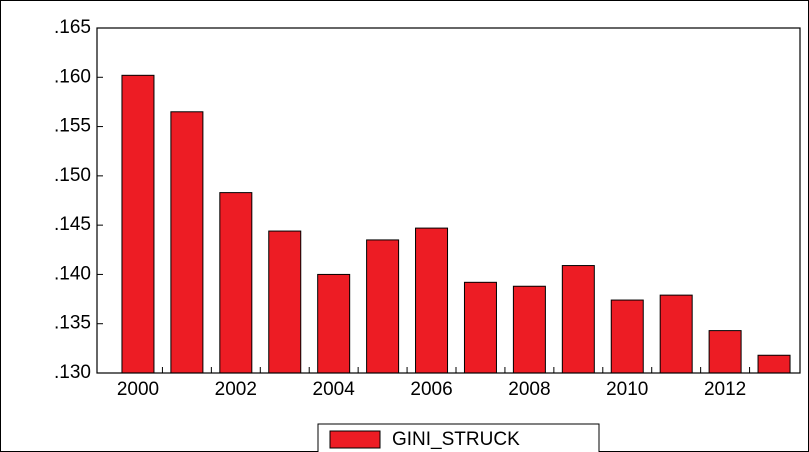  I want to click on y-tick-label: .165, so click(72, 27).